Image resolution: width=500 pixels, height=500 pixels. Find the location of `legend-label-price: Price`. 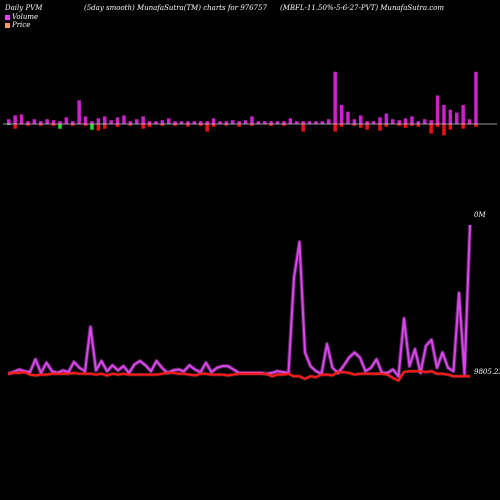

legend-label-price: Price is located at coordinates (21, 25).